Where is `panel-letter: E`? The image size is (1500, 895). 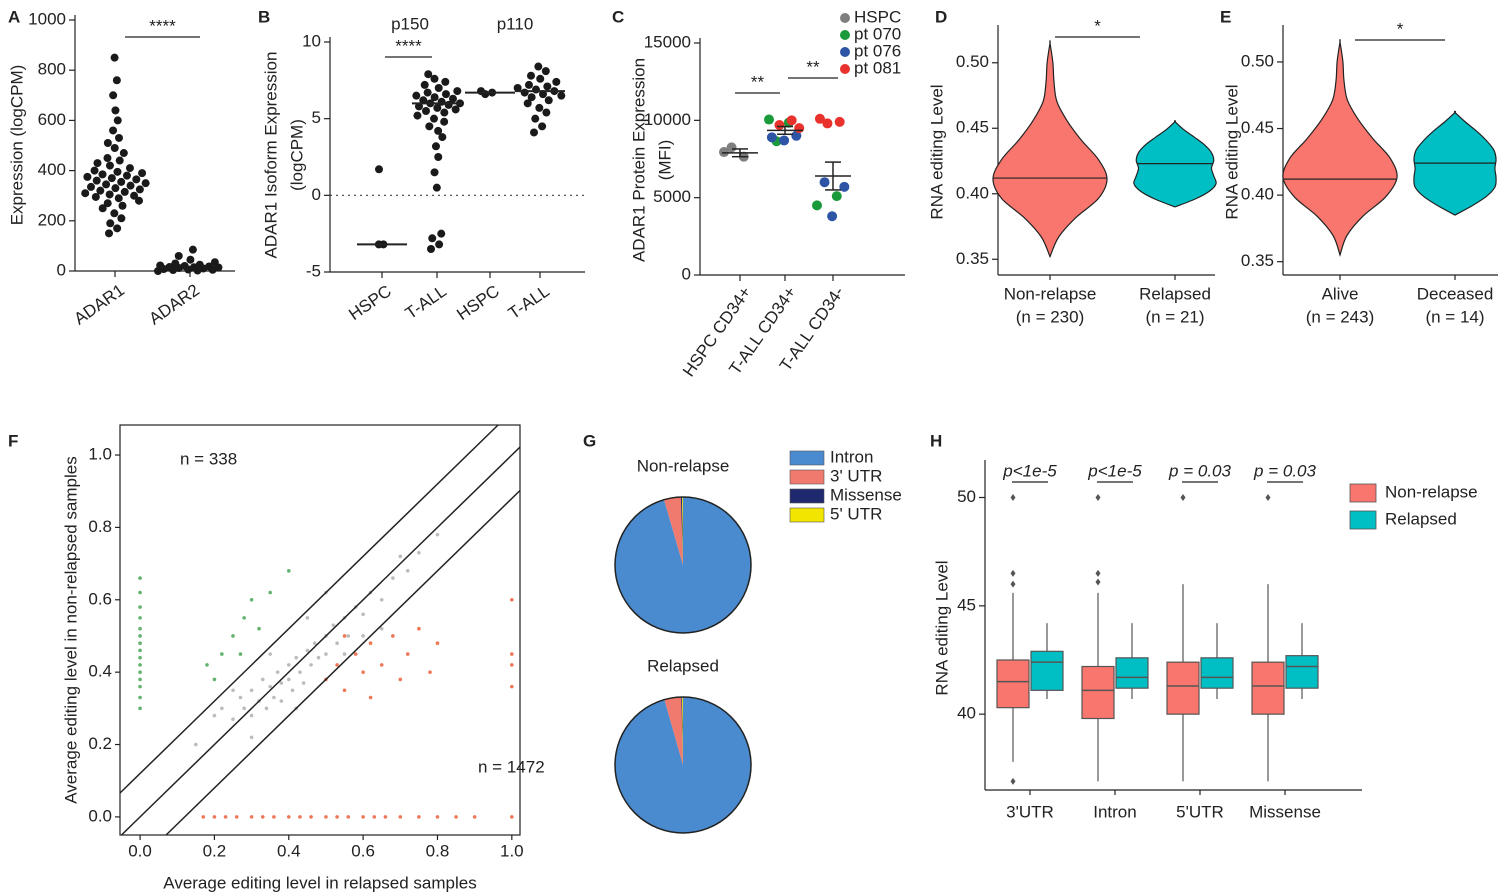
panel-letter: E is located at coordinates (1225, 16).